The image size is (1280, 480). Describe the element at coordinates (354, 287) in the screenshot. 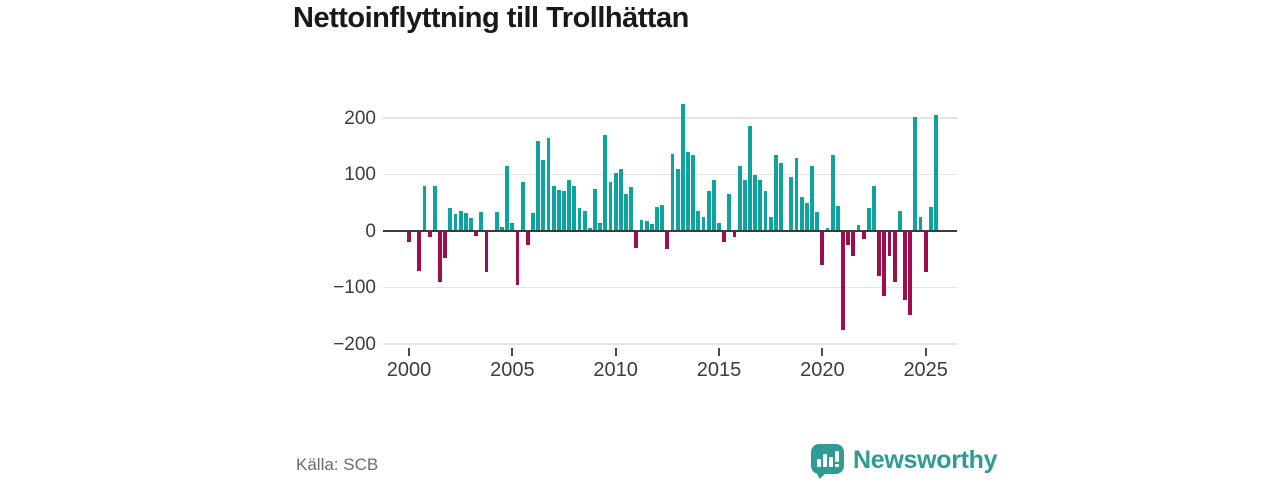

I see `y-axis-tick-label: −100` at that location.